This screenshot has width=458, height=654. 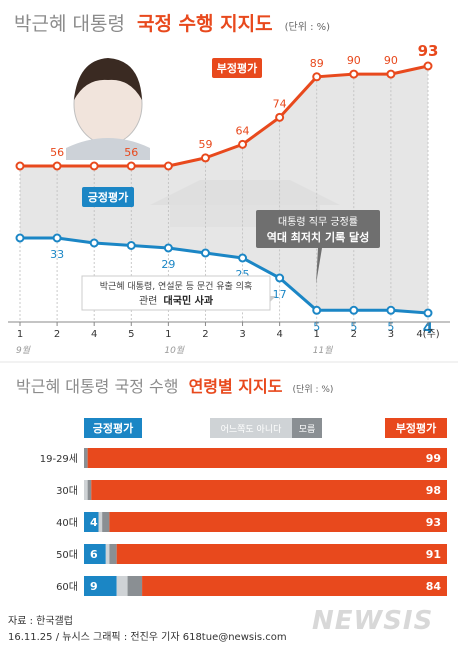 I want to click on bar-legend: 긍정평가 어느쪽도 아니다 모름 부정평가, so click(x=265, y=428).